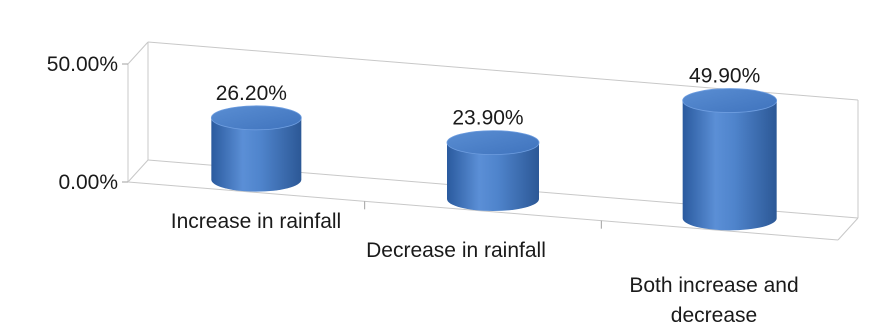 This screenshot has height=333, width=875. What do you see at coordinates (88, 182) in the screenshot?
I see `y-tick-label: 0.00%` at bounding box center [88, 182].